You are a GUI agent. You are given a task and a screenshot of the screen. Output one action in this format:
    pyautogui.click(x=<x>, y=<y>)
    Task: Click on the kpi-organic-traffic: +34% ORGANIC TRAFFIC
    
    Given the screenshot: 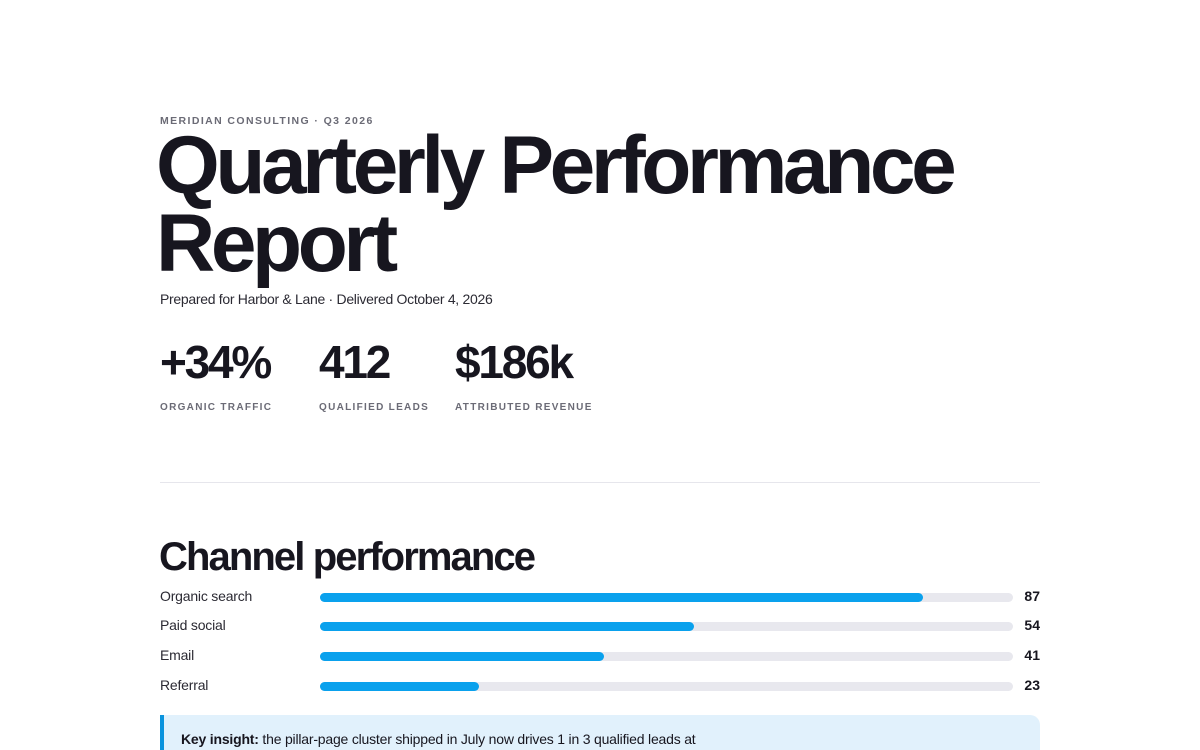 What is the action you would take?
    pyautogui.click(x=216, y=374)
    